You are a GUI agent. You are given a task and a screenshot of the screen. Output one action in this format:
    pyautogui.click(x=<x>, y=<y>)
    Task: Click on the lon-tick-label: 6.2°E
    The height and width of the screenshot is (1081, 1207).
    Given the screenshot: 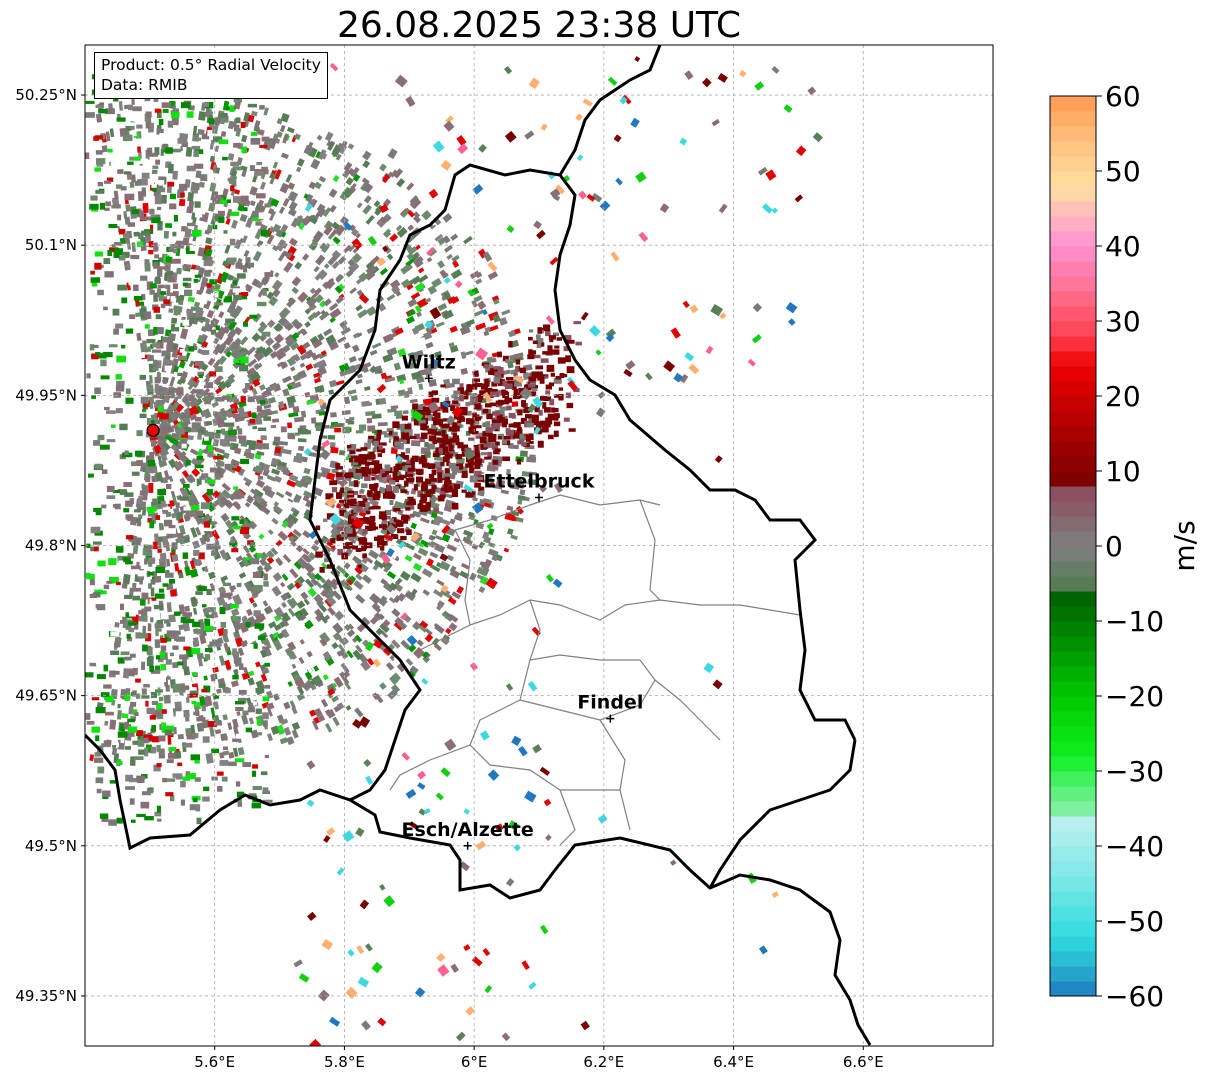 What is the action you would take?
    pyautogui.click(x=603, y=1062)
    